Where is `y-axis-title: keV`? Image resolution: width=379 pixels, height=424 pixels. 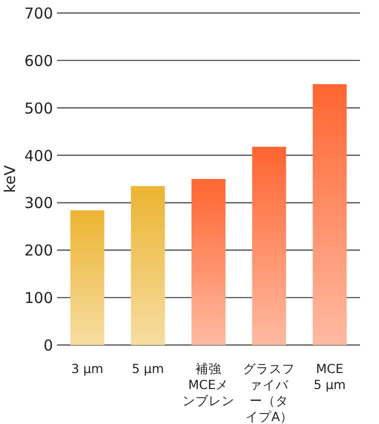 y-axis-title: keV is located at coordinates (10, 178).